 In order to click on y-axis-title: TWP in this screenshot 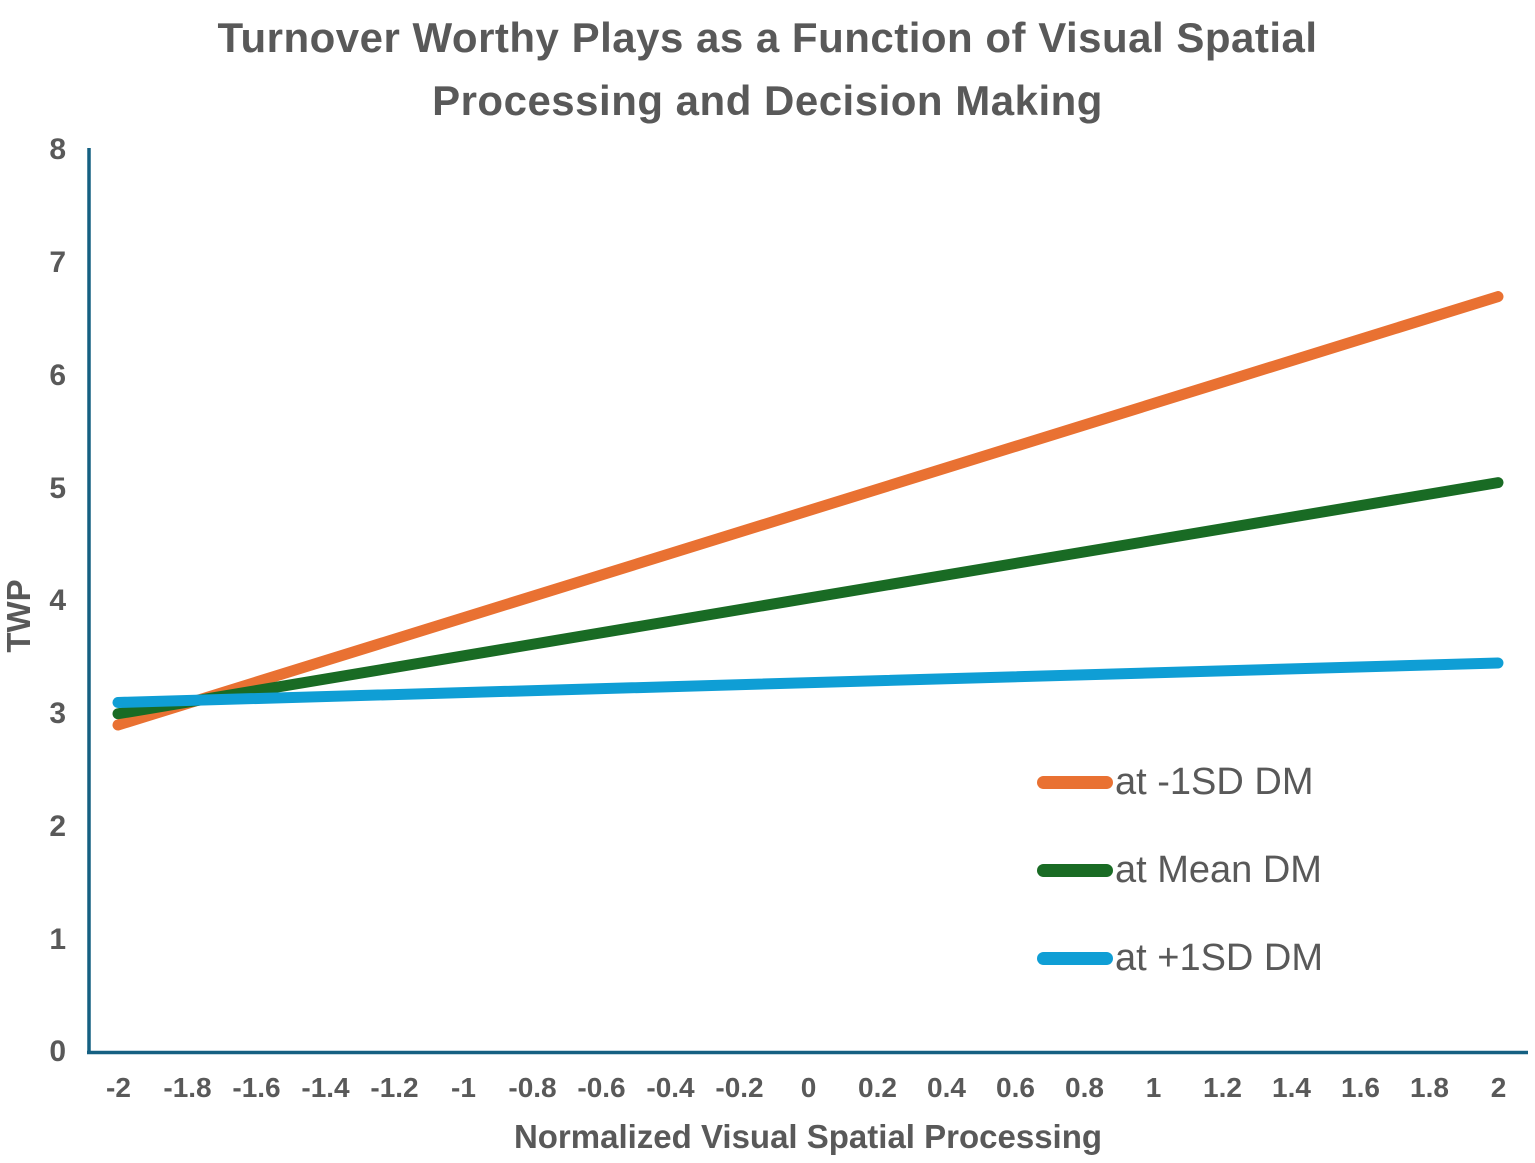, I will do `click(18, 616)`.